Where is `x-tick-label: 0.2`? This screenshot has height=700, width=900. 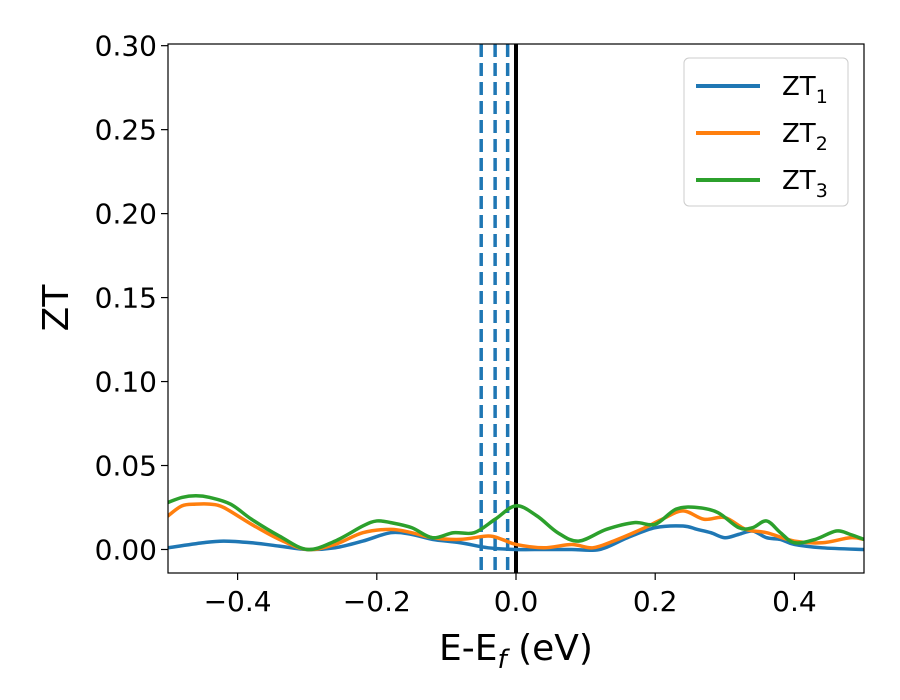
x-tick-label: 0.2 is located at coordinates (655, 601).